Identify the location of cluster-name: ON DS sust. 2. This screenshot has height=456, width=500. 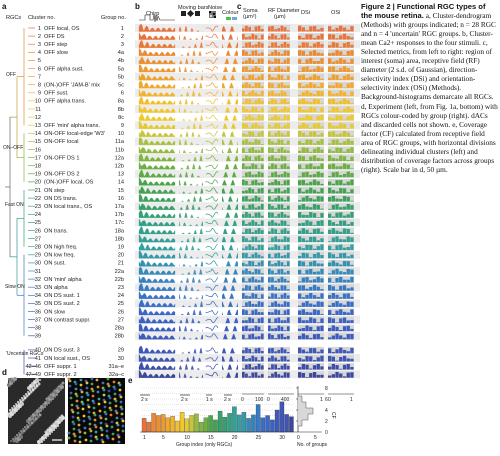
(62, 304).